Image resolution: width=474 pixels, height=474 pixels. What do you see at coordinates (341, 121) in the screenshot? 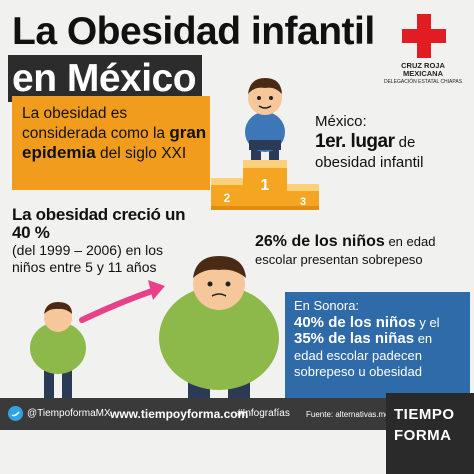
I see `mexico-label: México:` at bounding box center [341, 121].